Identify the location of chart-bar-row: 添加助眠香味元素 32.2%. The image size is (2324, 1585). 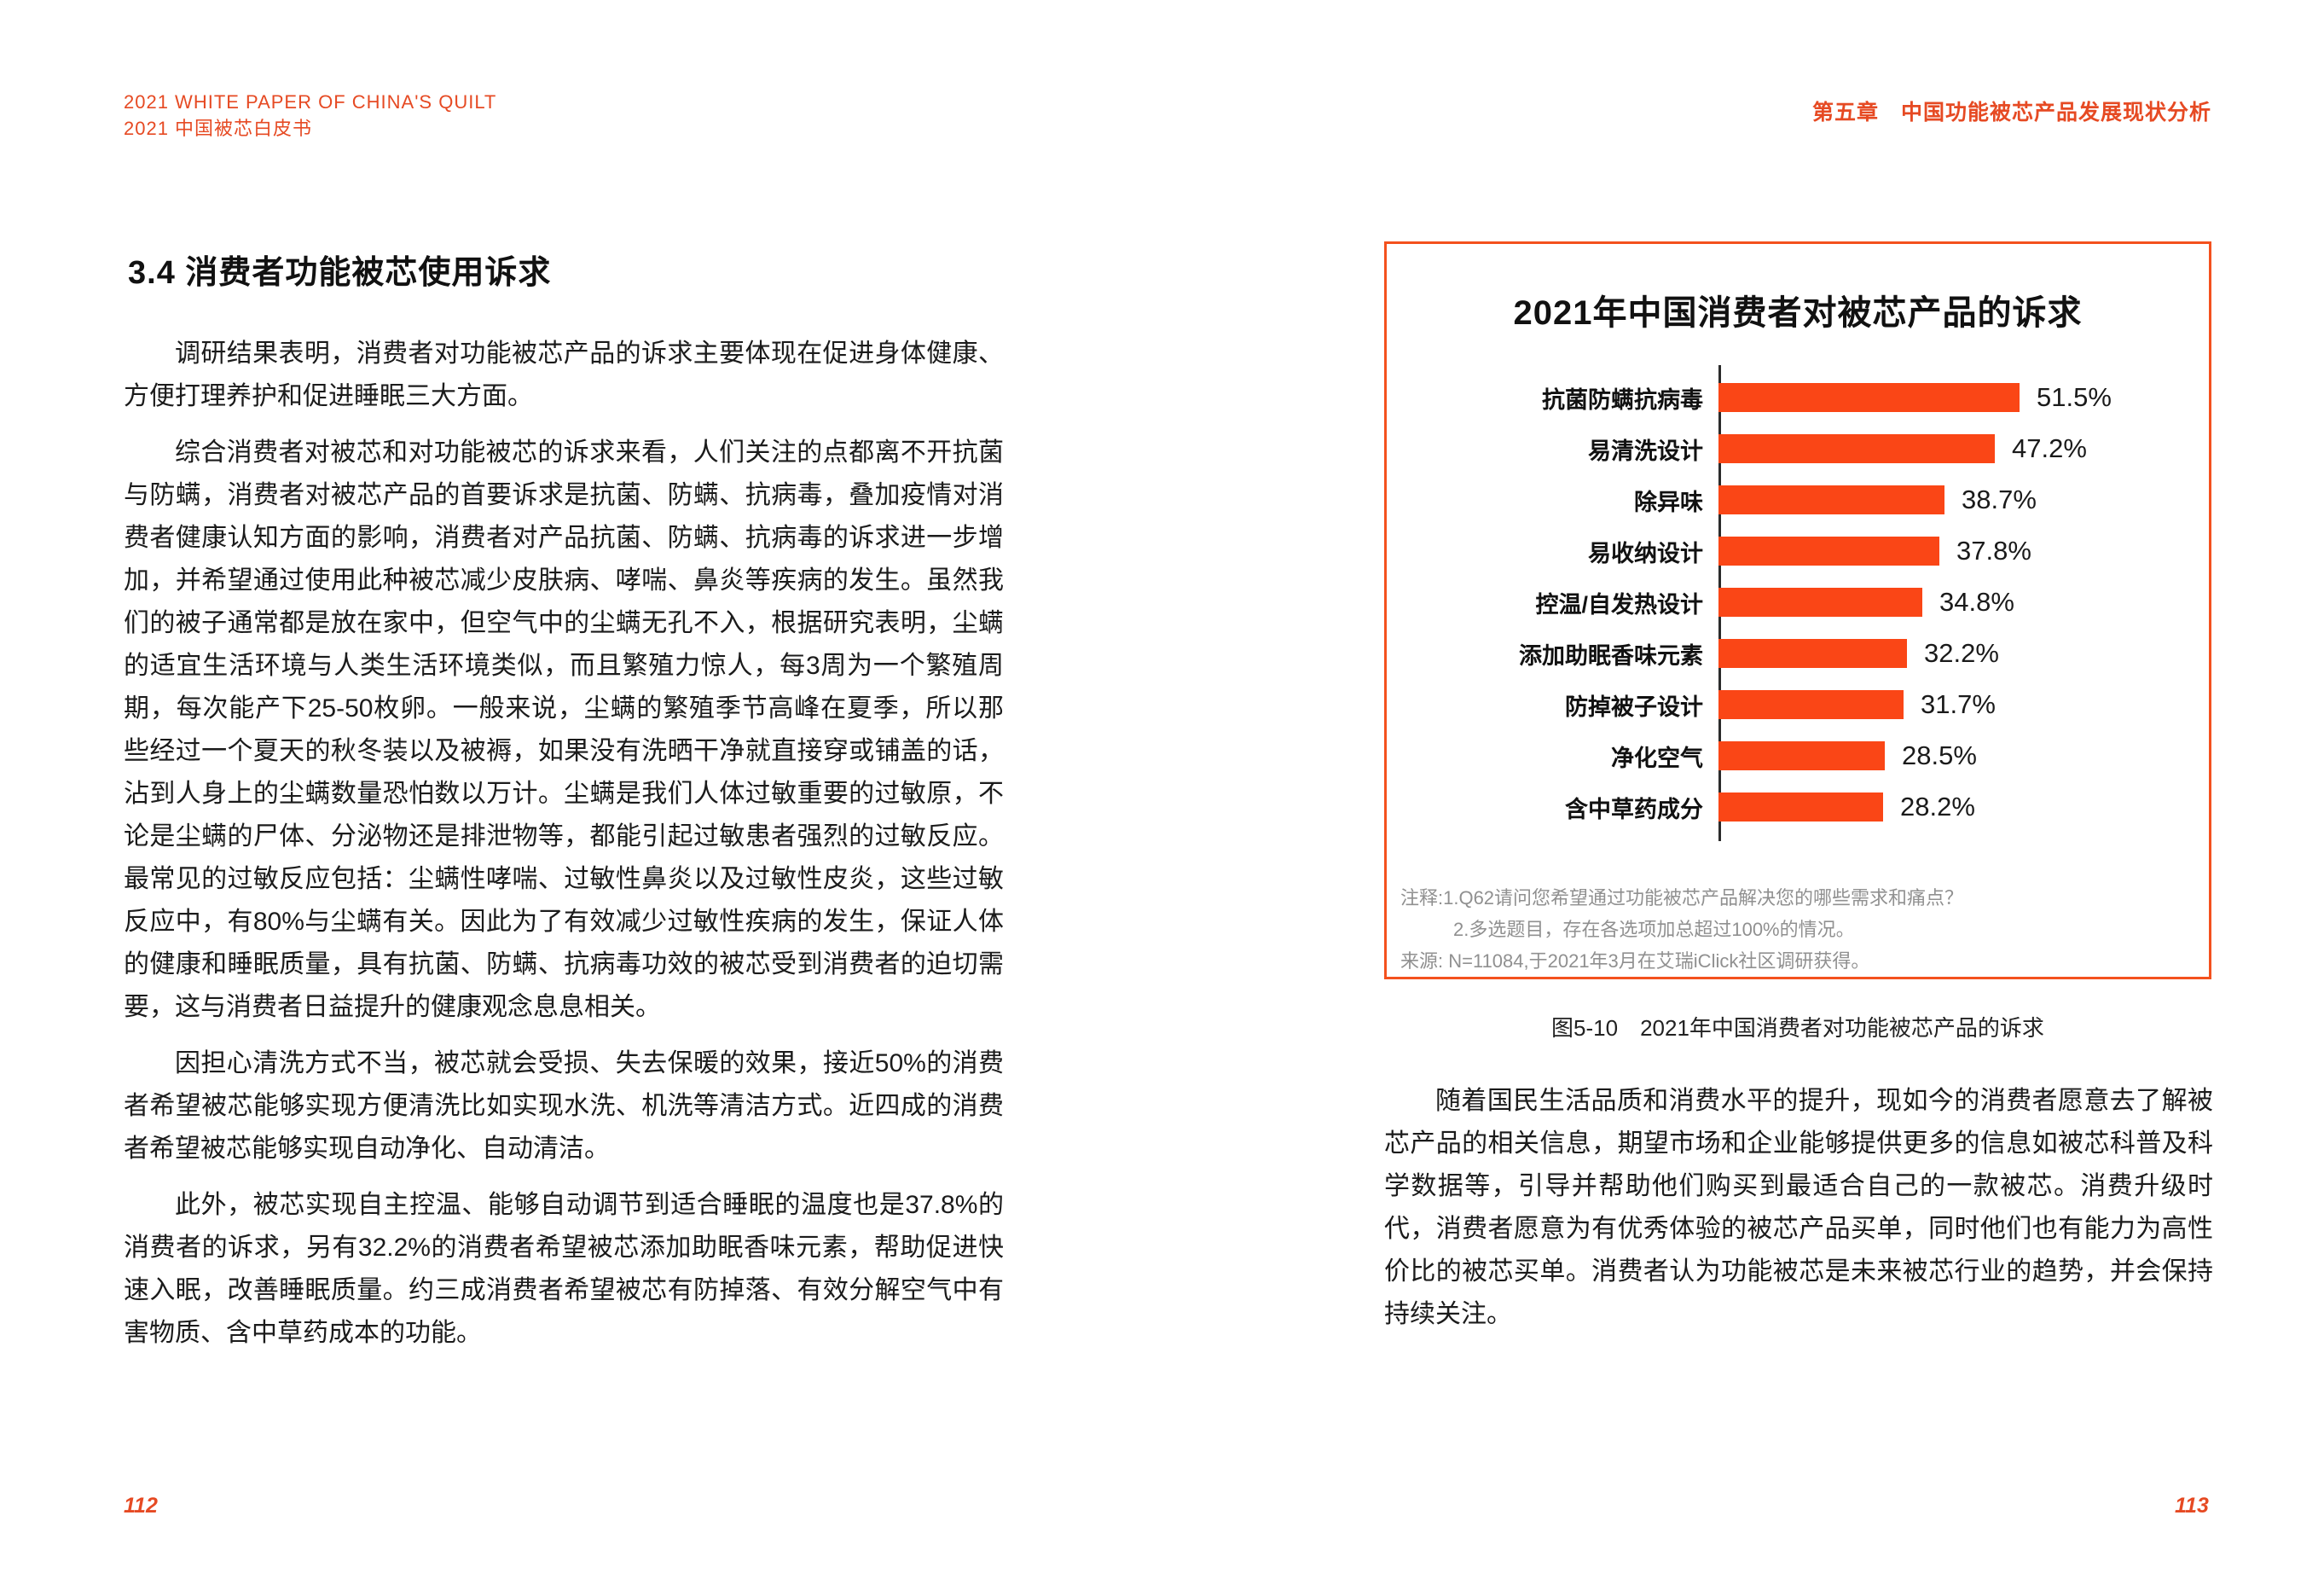
(1798, 653).